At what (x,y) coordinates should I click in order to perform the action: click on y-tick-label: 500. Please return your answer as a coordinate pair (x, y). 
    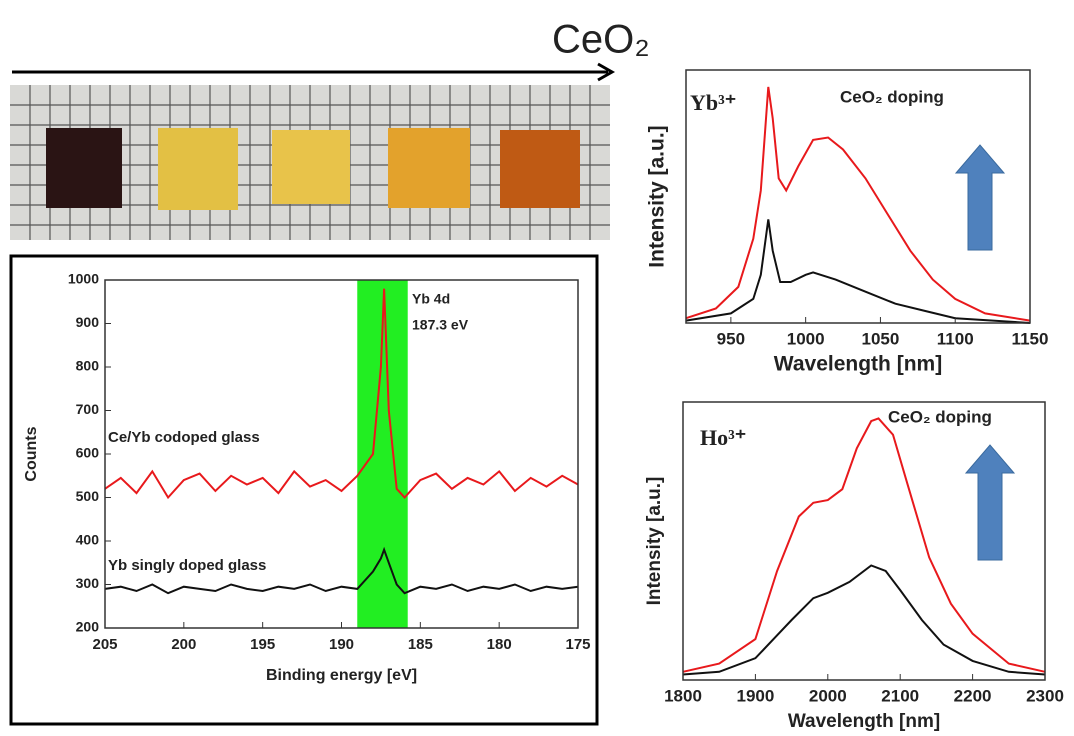
    Looking at the image, I should click on (88, 496).